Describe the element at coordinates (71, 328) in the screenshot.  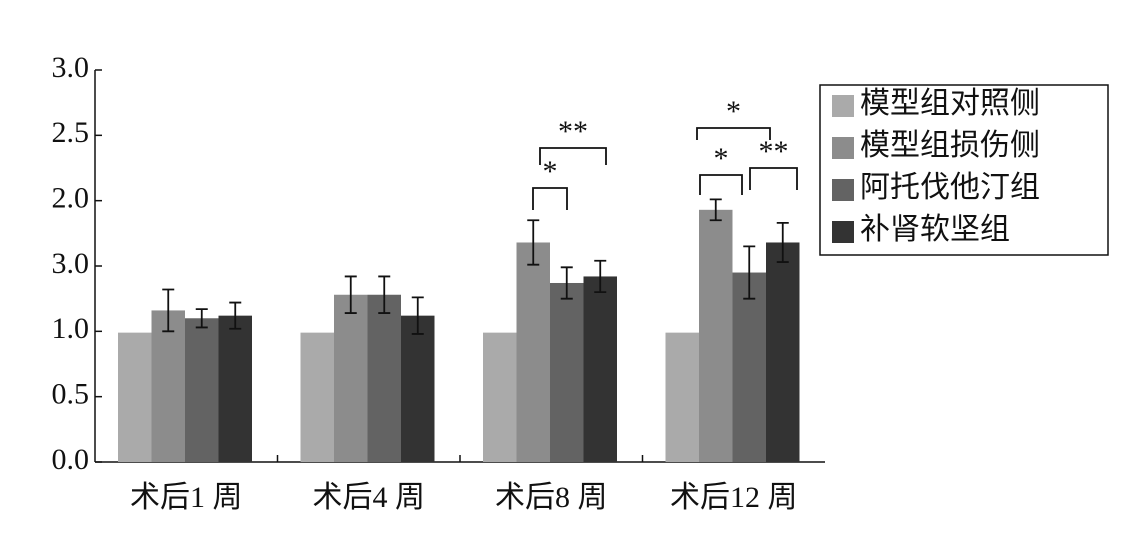
I see `y-tick-label: 1.0` at that location.